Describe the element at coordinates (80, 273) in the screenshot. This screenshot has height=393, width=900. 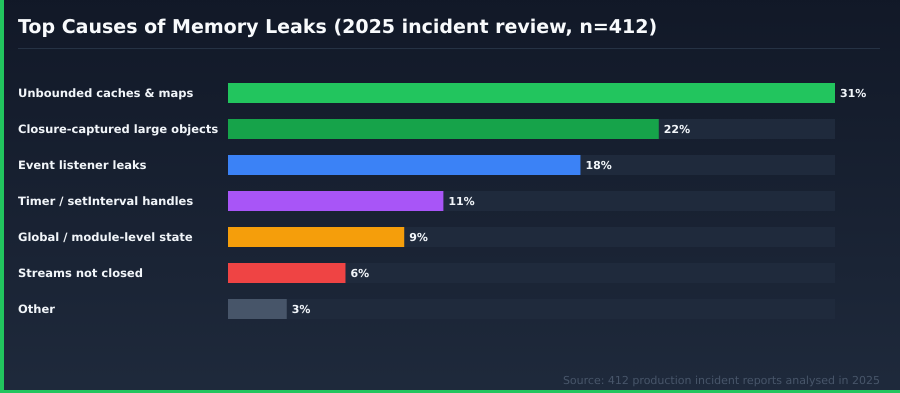
I see `y-tick-label: Streams not closed` at that location.